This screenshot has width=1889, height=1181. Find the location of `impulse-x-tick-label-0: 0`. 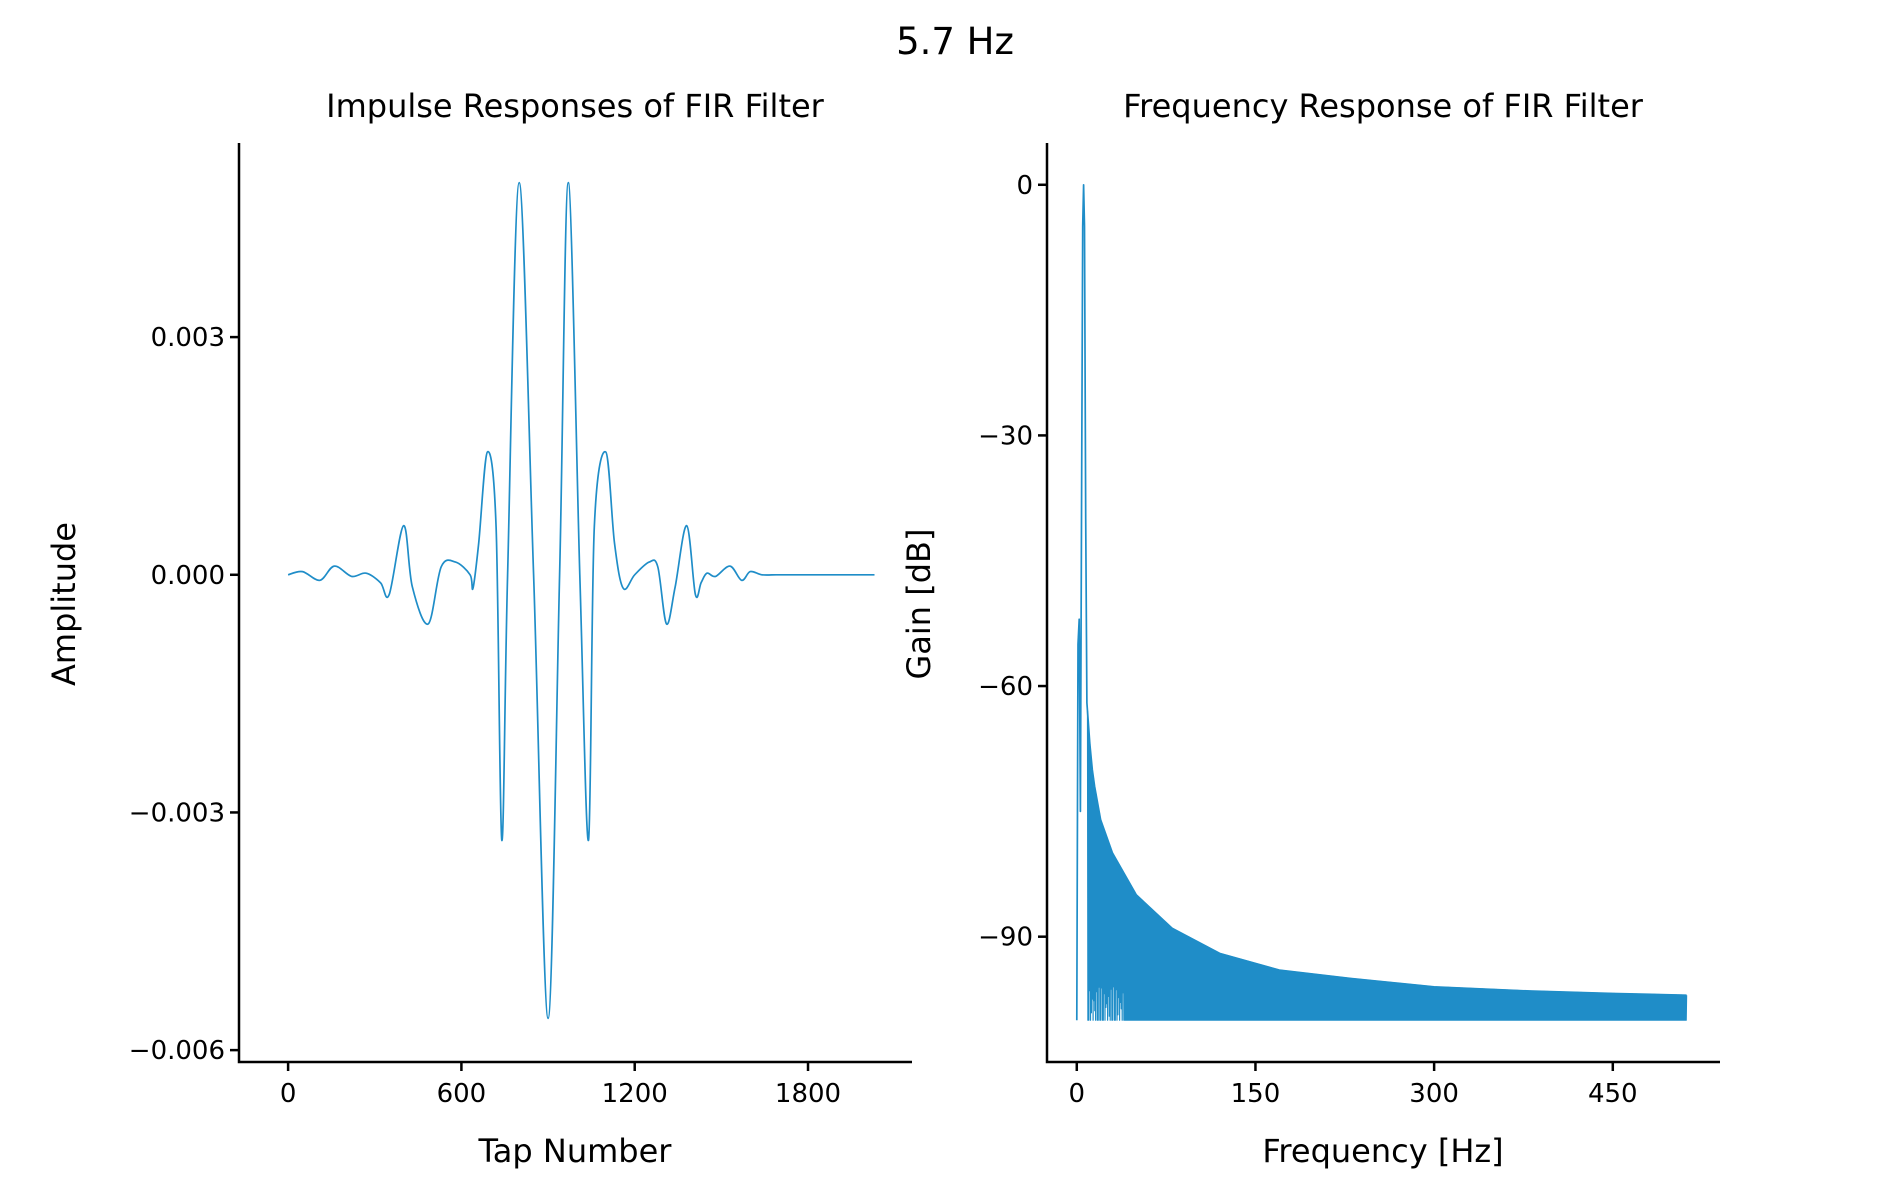

impulse-x-tick-label-0: 0 is located at coordinates (288, 1094).